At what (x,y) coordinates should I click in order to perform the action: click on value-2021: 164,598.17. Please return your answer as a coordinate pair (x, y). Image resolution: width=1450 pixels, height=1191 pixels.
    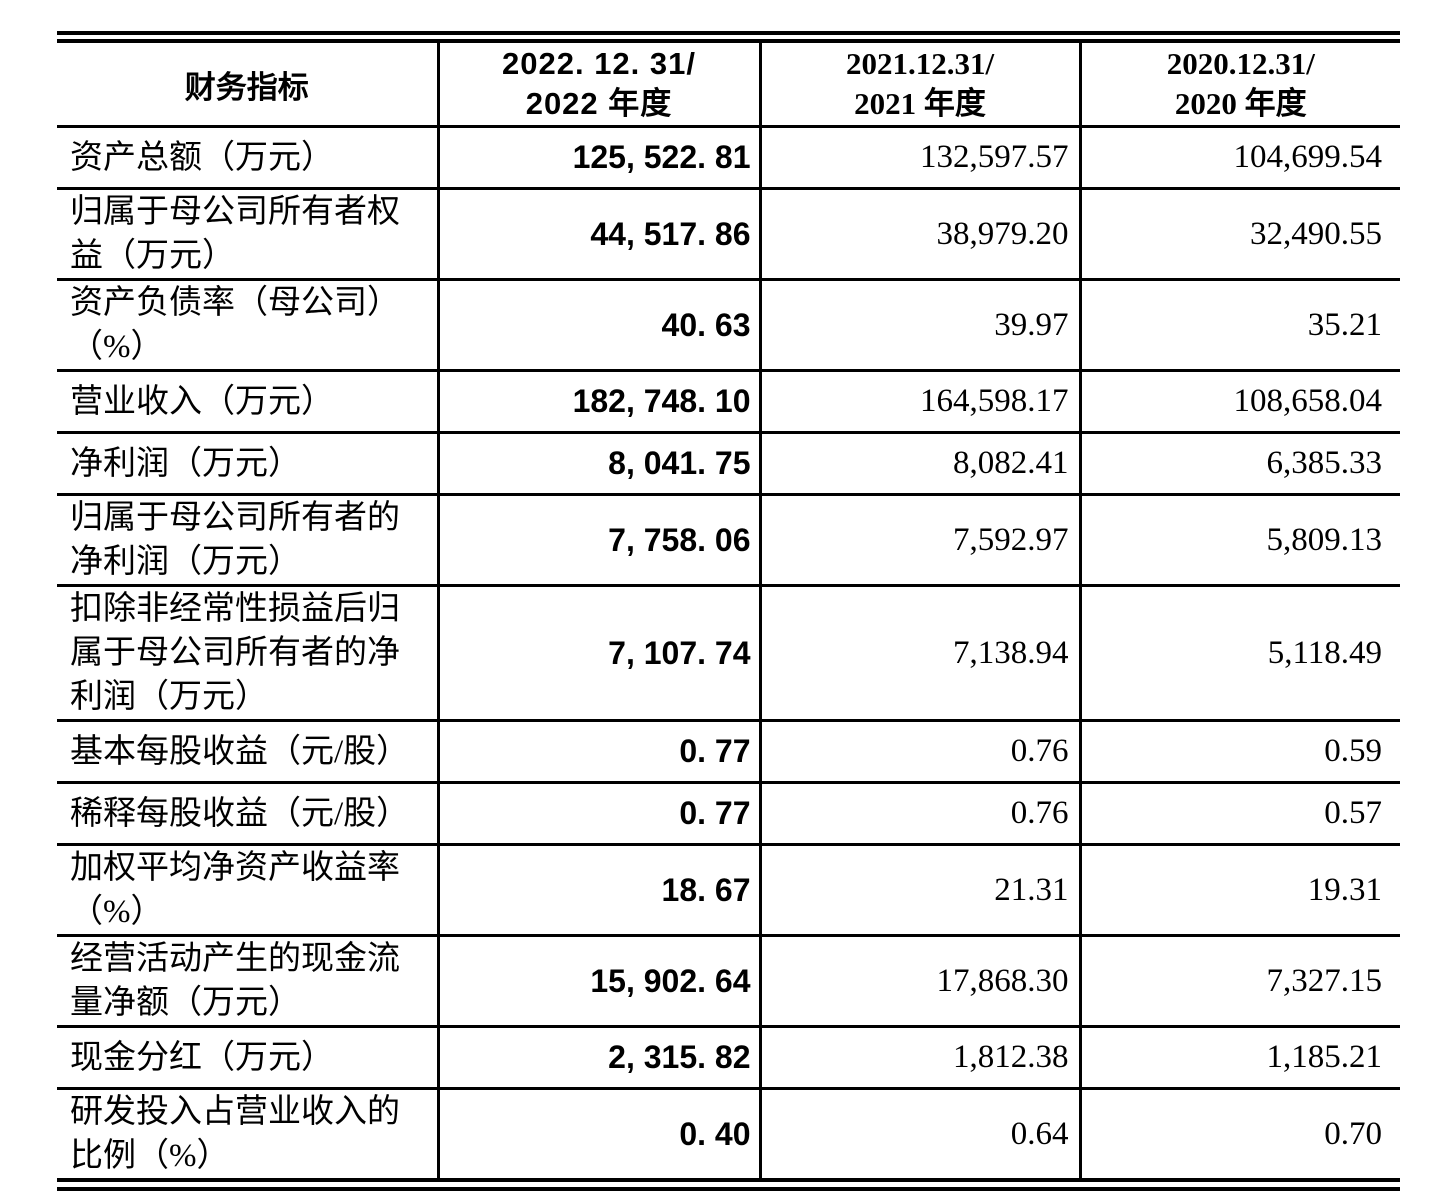
    Looking at the image, I should click on (919, 401).